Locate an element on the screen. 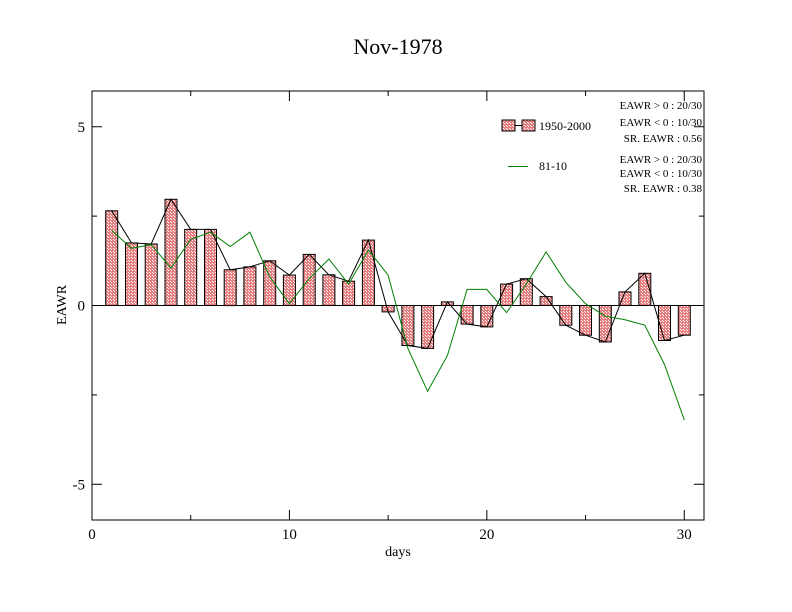 Image resolution: width=792 pixels, height=612 pixels. x-tick-label: 30 is located at coordinates (684, 535).